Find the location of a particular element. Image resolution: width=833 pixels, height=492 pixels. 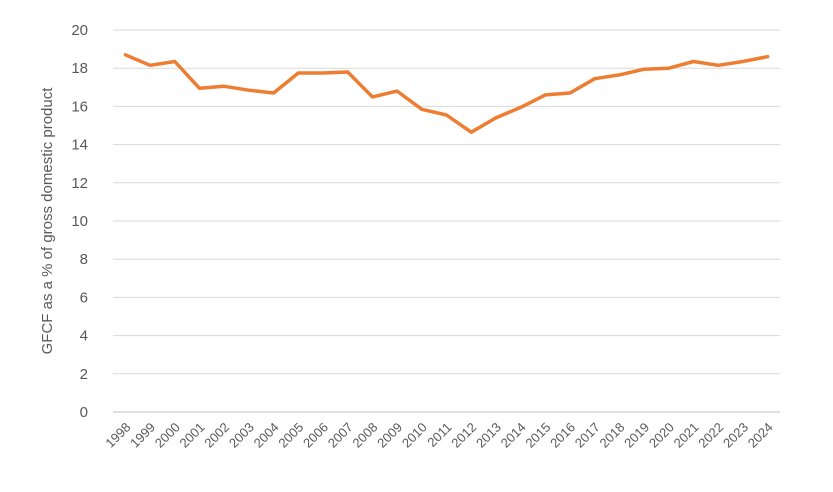

x-tick-label: 2021 is located at coordinates (686, 435).